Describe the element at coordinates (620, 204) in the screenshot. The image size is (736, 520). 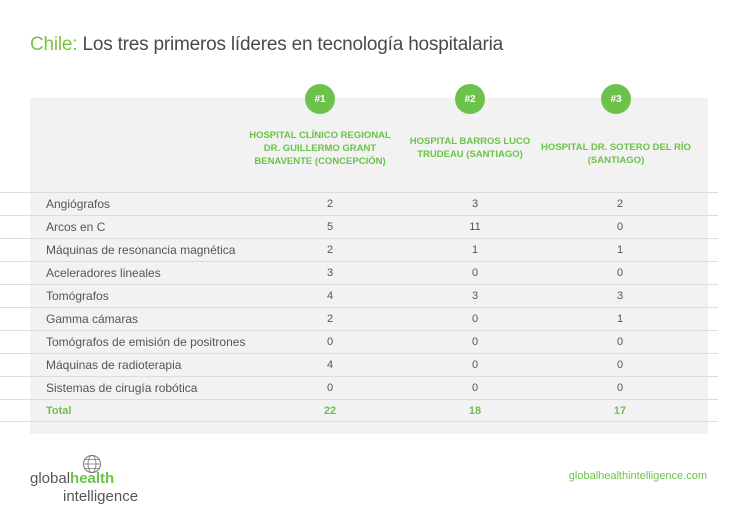
I see `cell-value-3: 2` at that location.